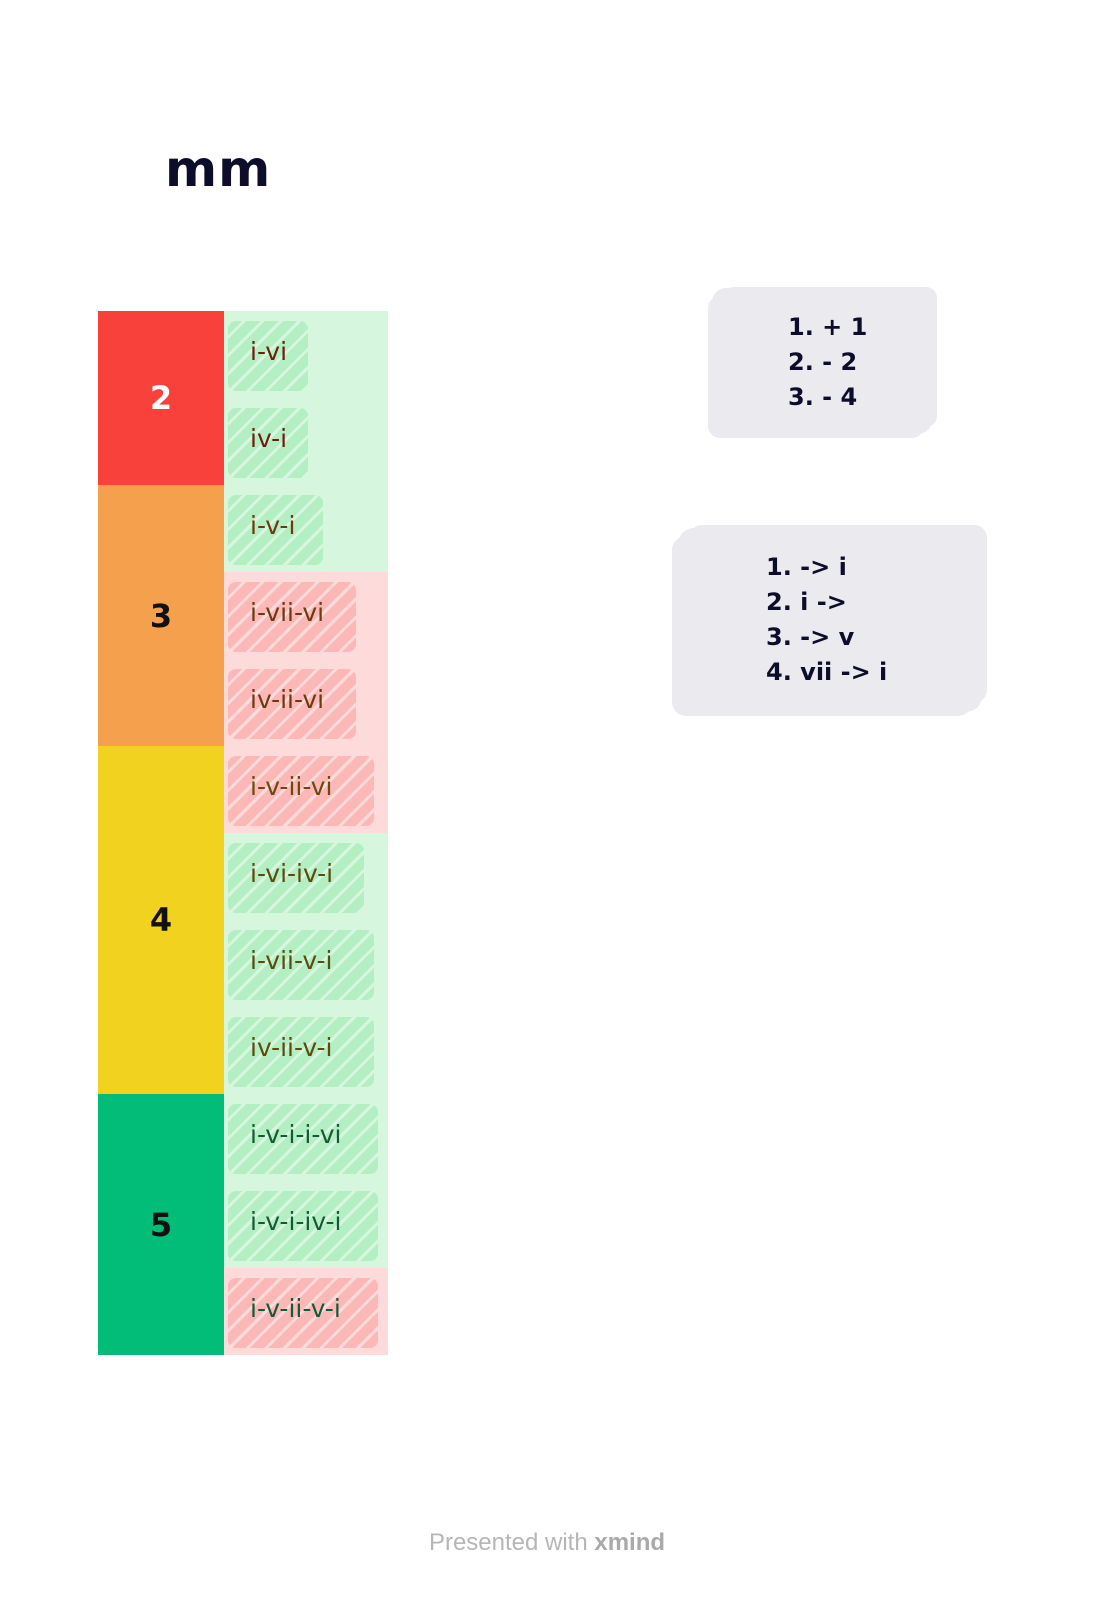 The height and width of the screenshot is (1610, 1094). Describe the element at coordinates (287, 699) in the screenshot. I see `progression-label: iv-ii-vi` at that location.